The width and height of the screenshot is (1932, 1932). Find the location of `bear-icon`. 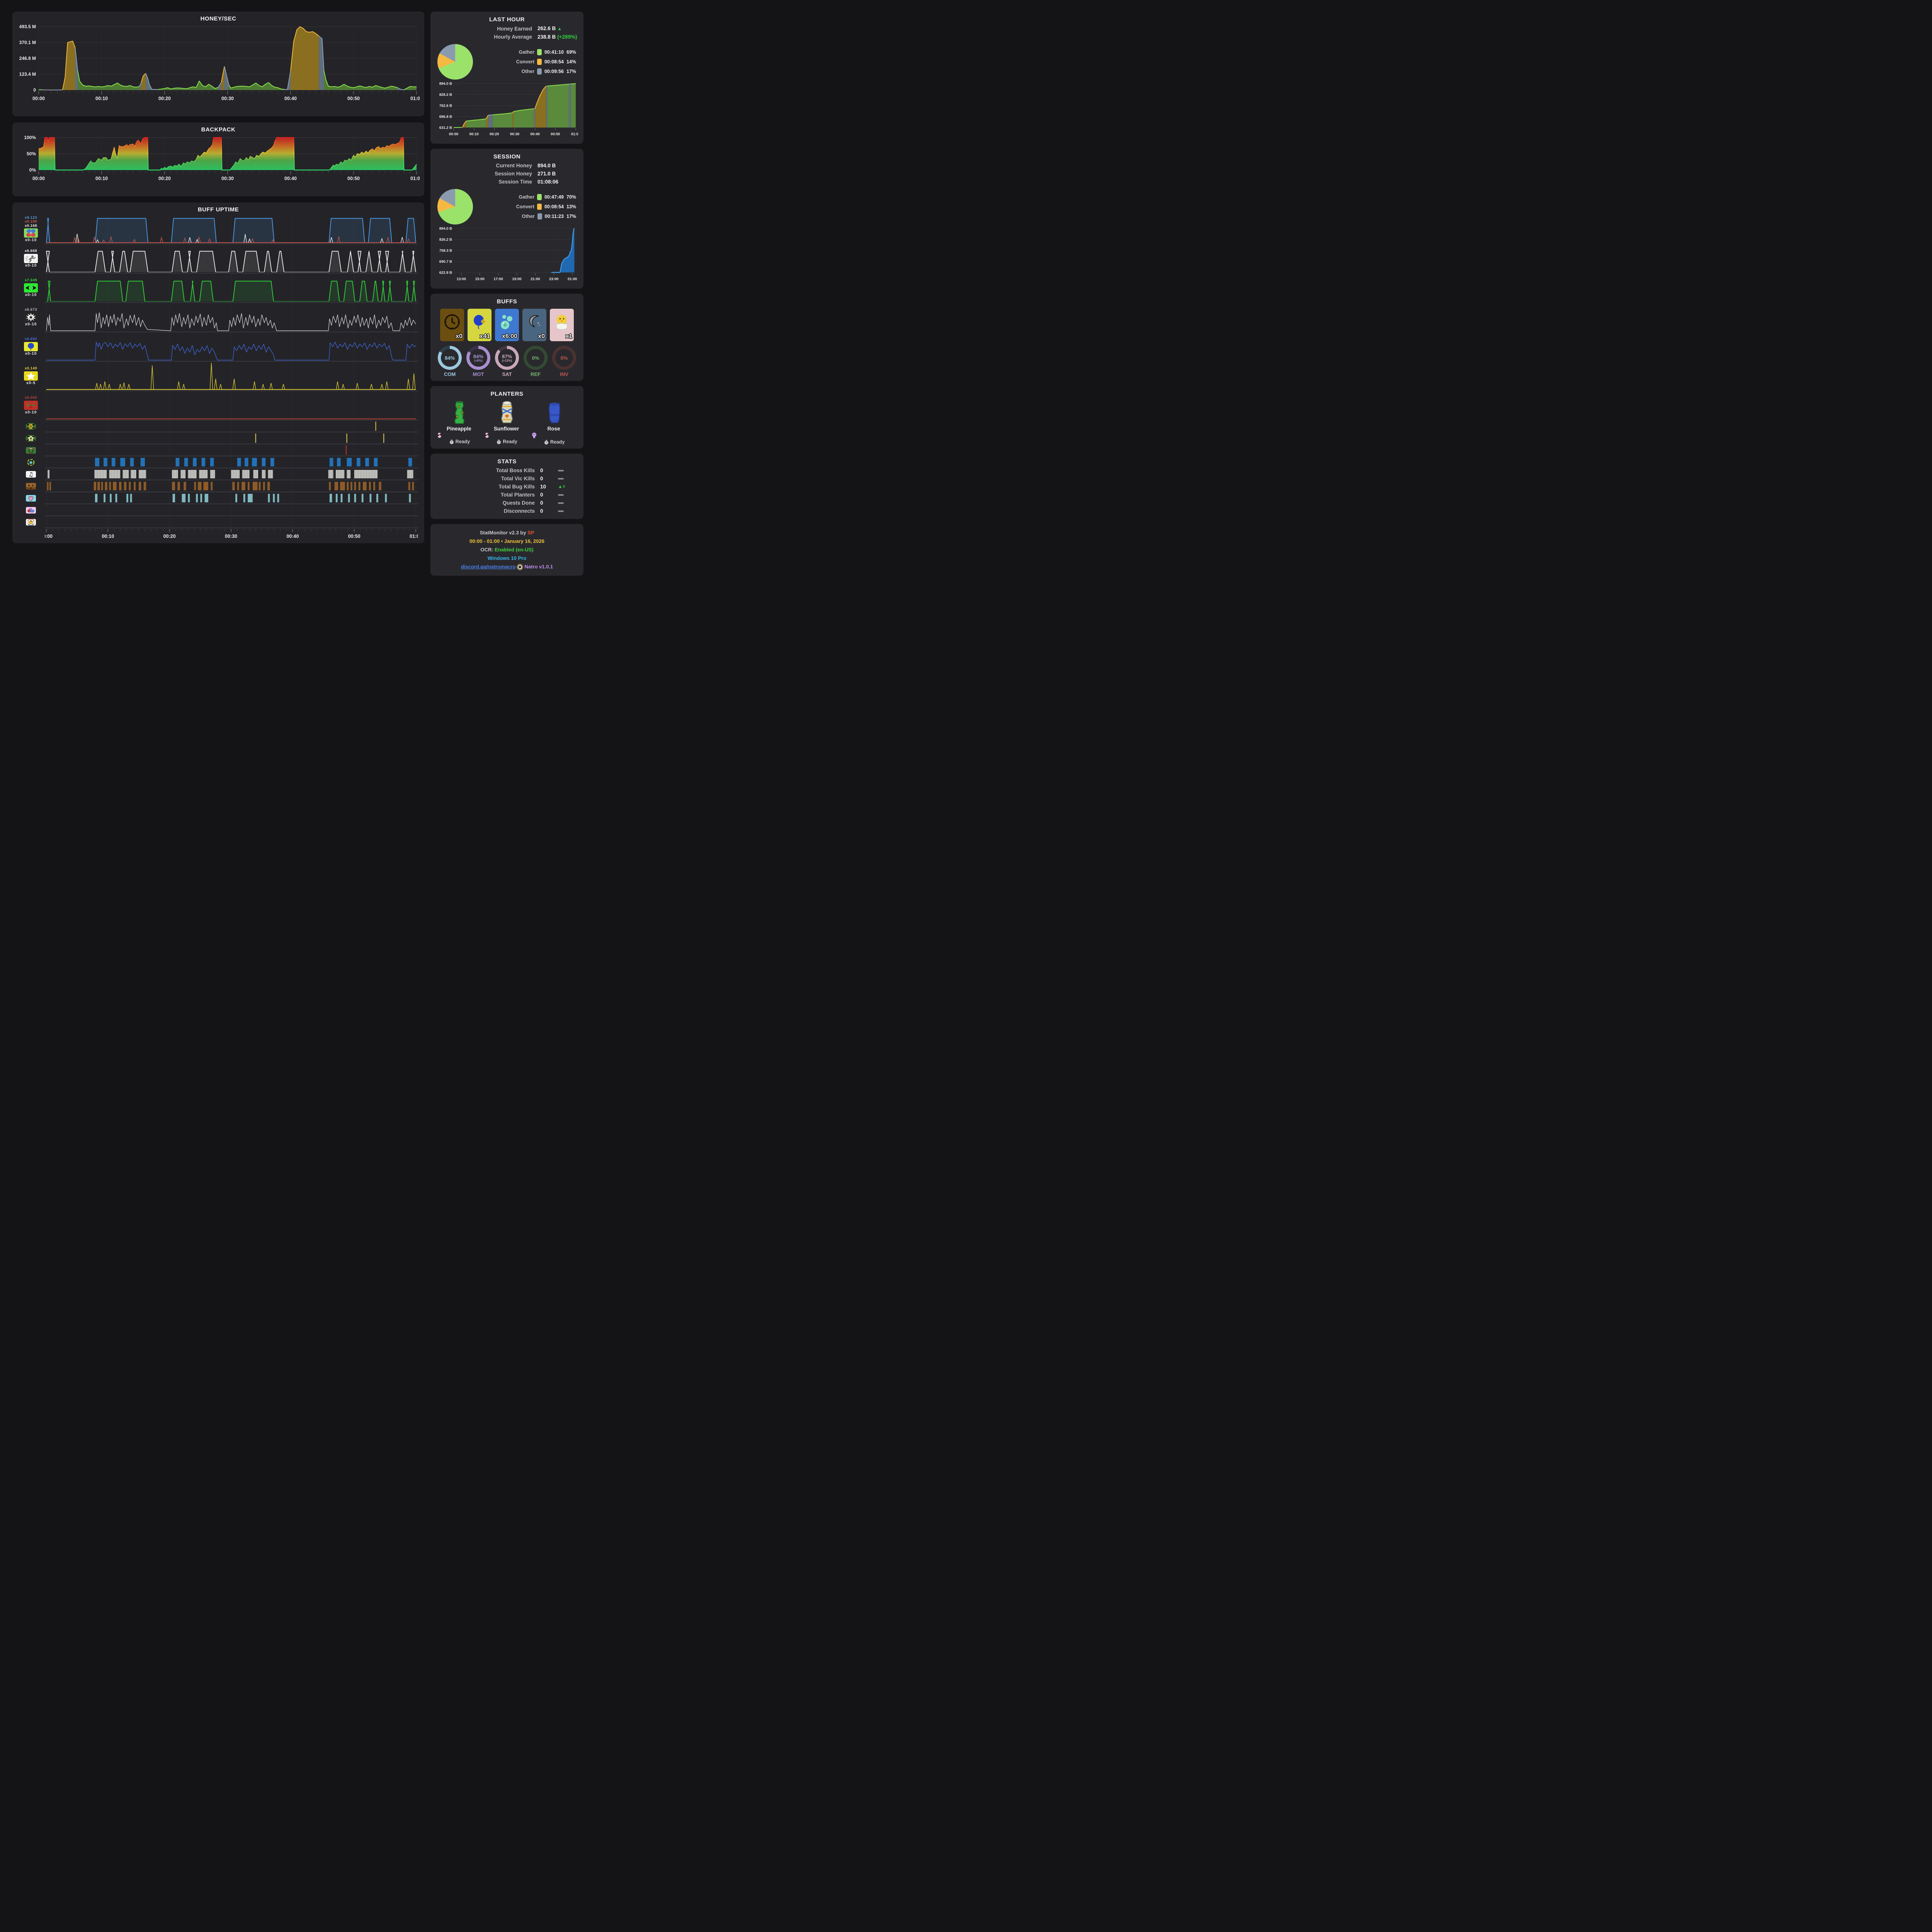

bear-icon is located at coordinates (31, 486).